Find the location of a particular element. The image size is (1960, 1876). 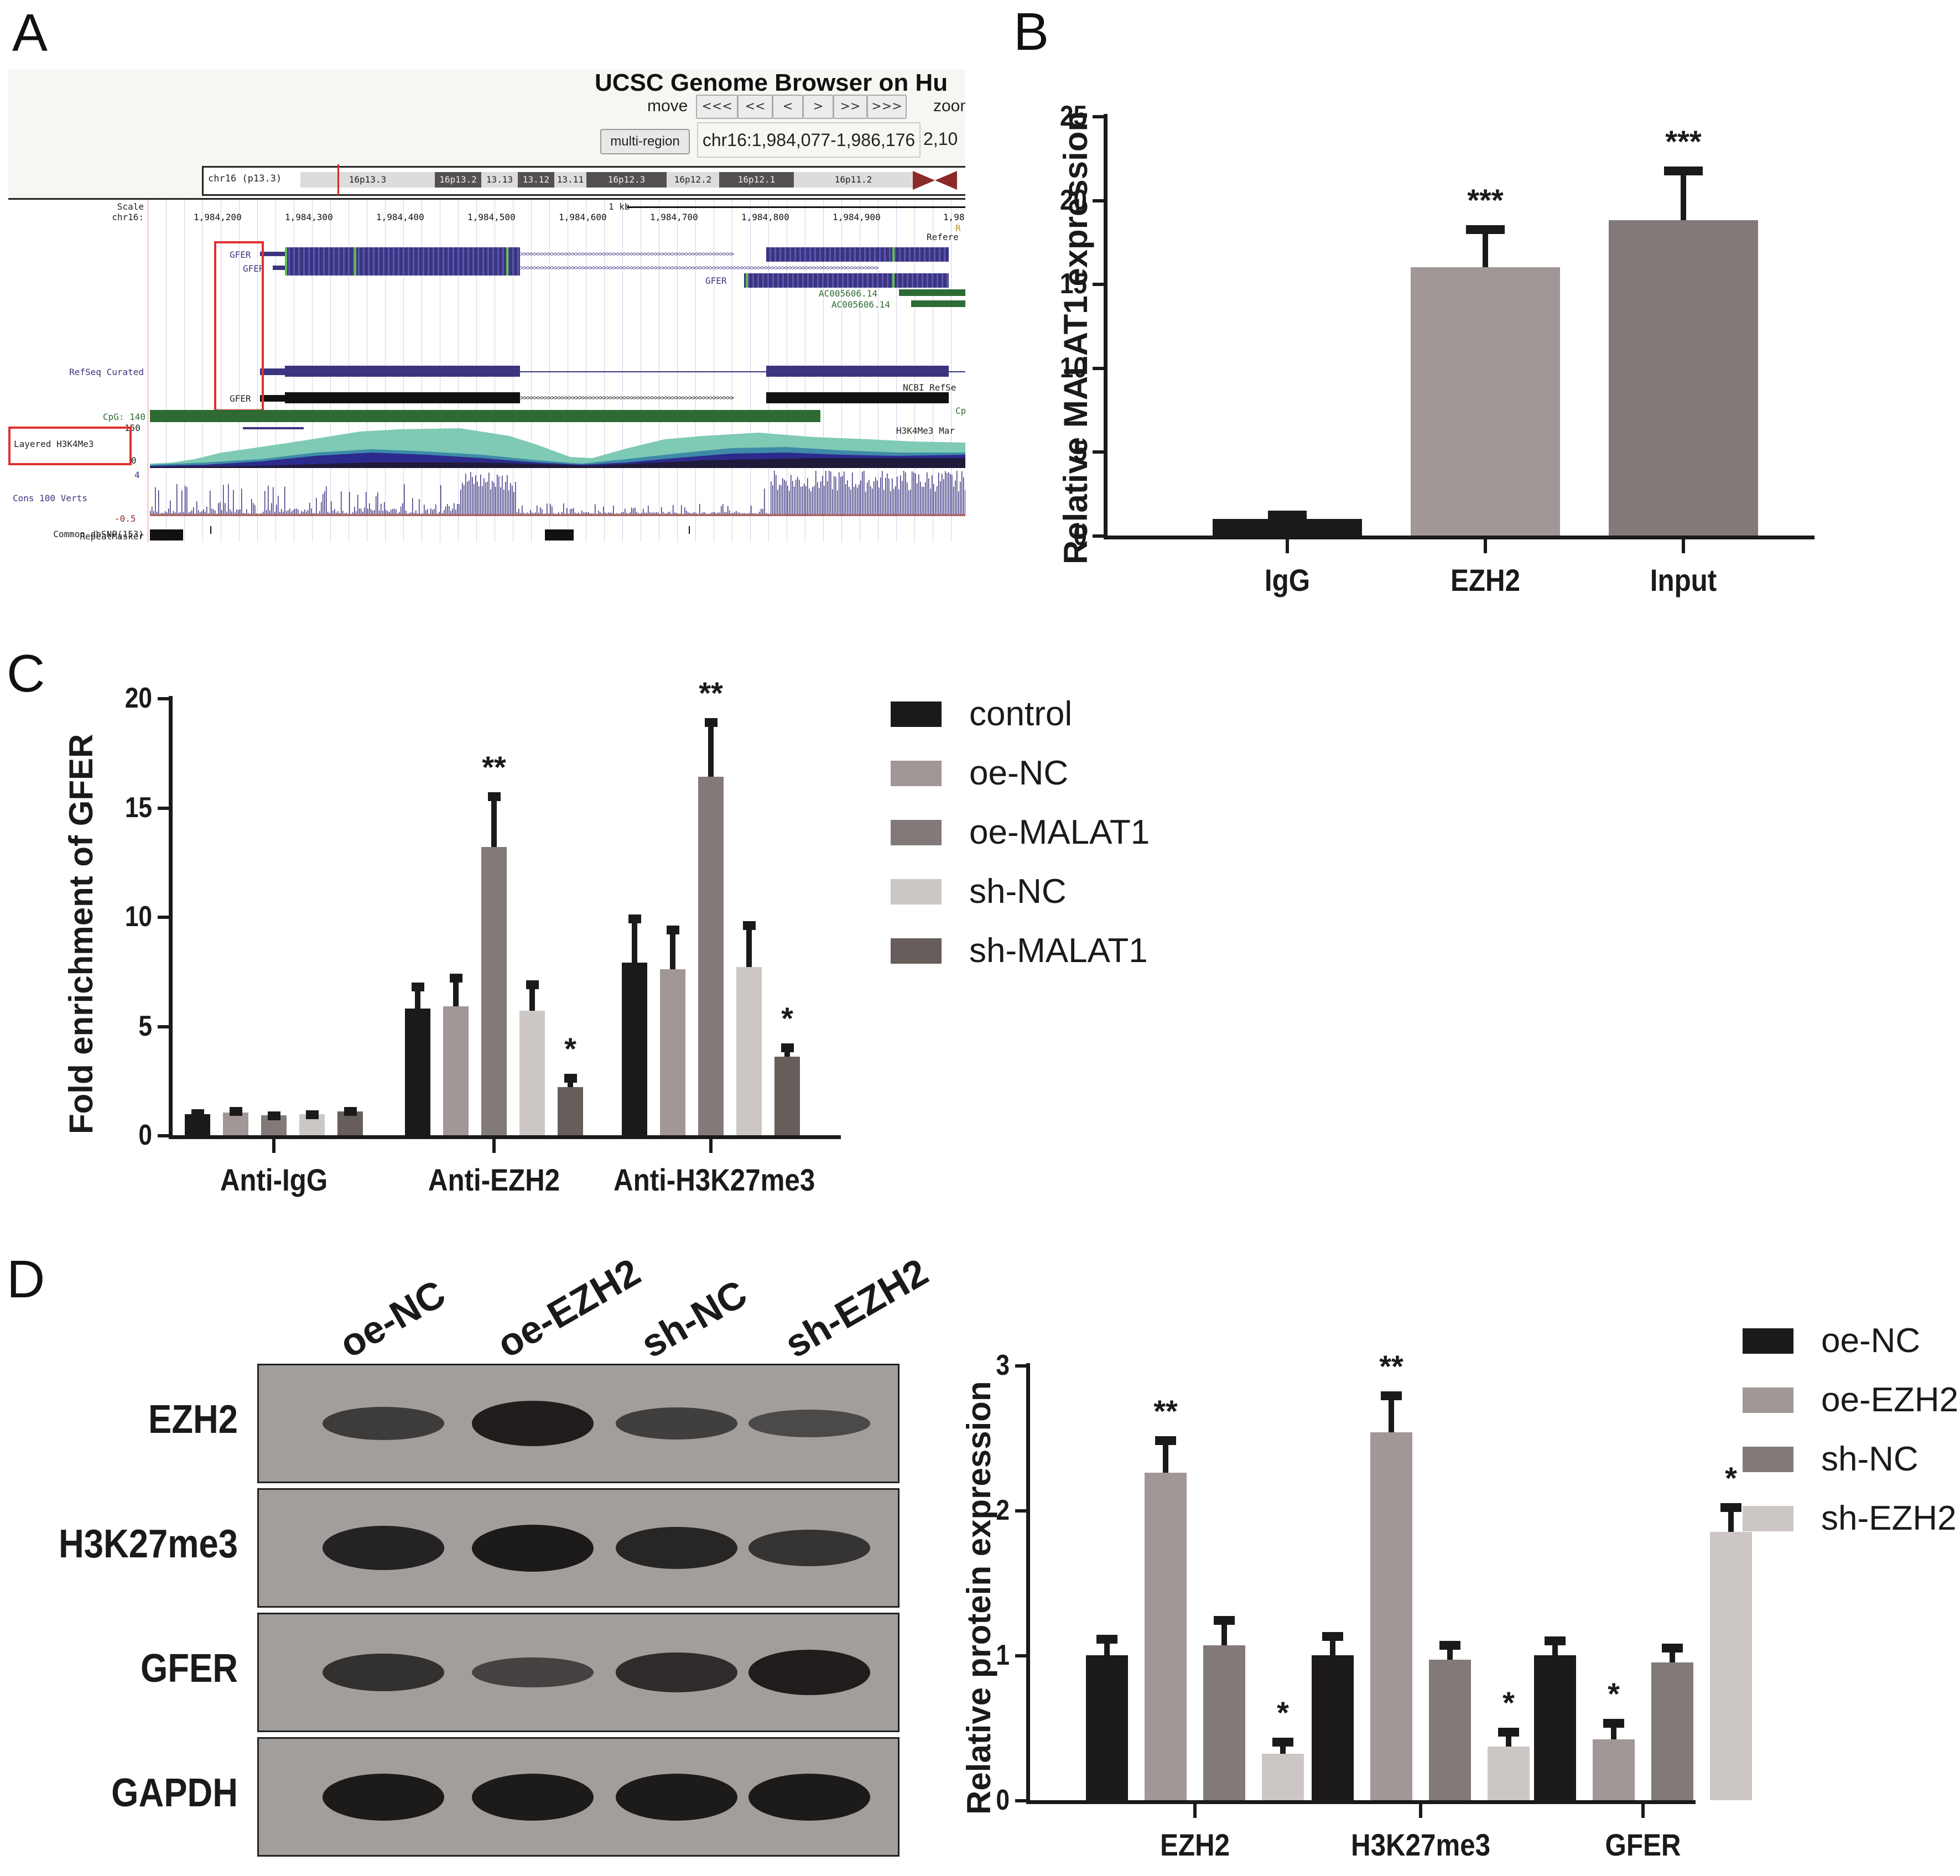

gene-exon-gfer-1a is located at coordinates (402, 254).